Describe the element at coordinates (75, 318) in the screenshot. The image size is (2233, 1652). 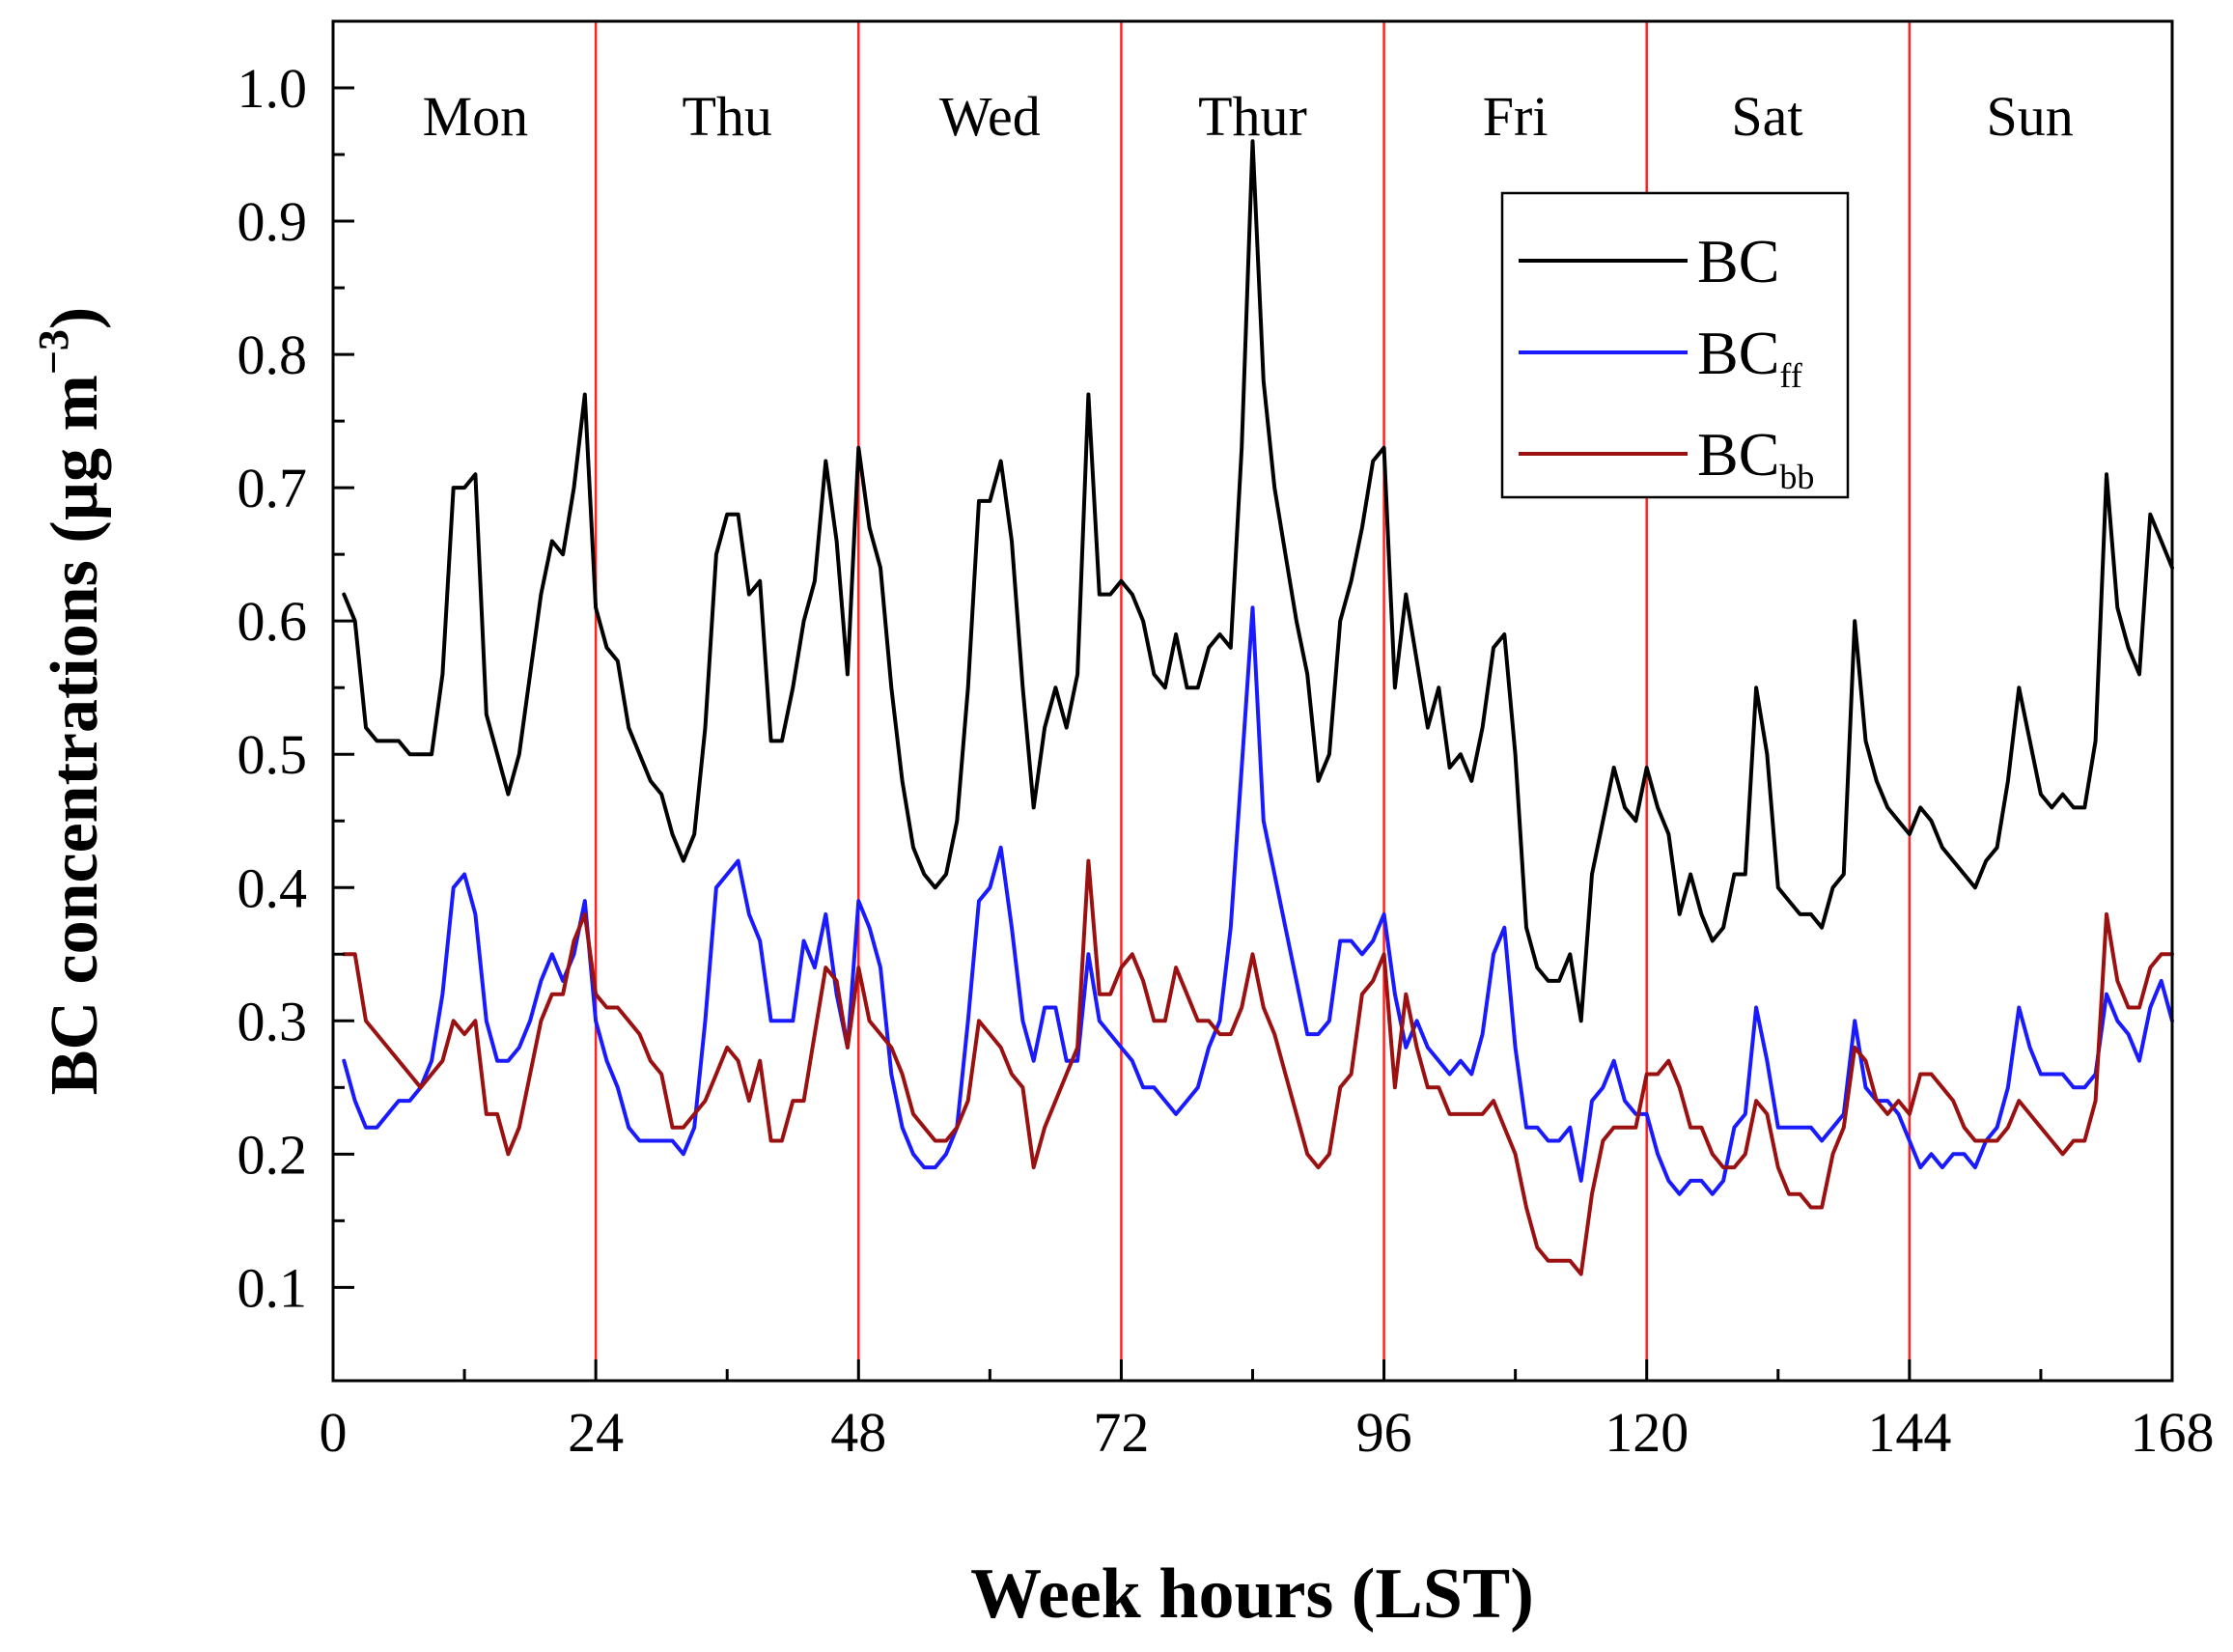
I see `y-axis-title-close: )` at that location.